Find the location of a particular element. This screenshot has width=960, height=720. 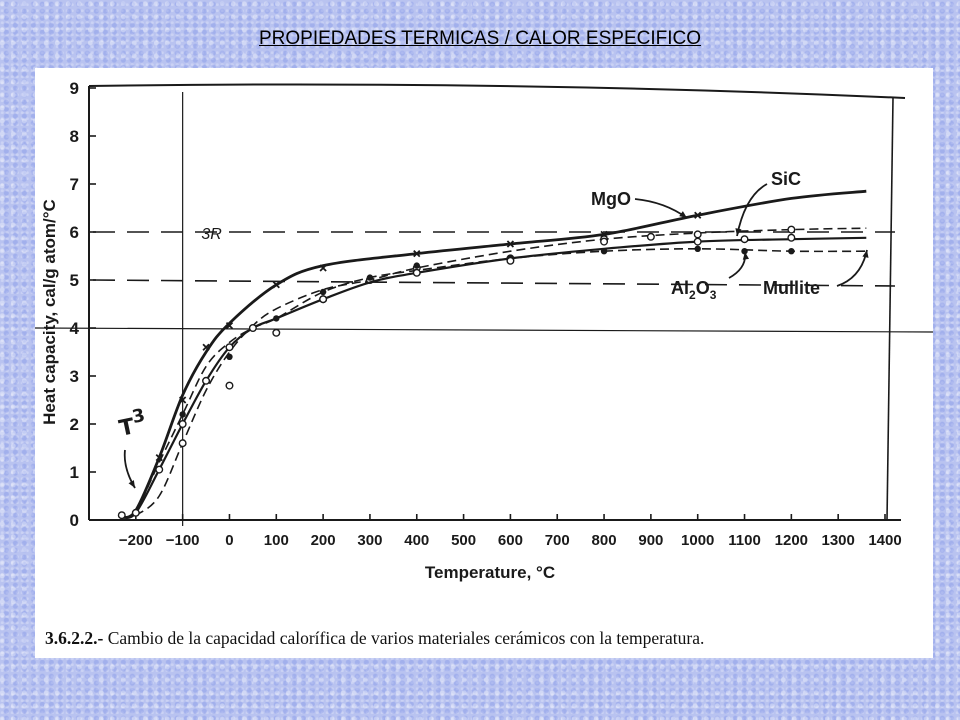

page-title: PROPIEDADES TERMICAS / CALOR ESPECIFICO is located at coordinates (480, 39).